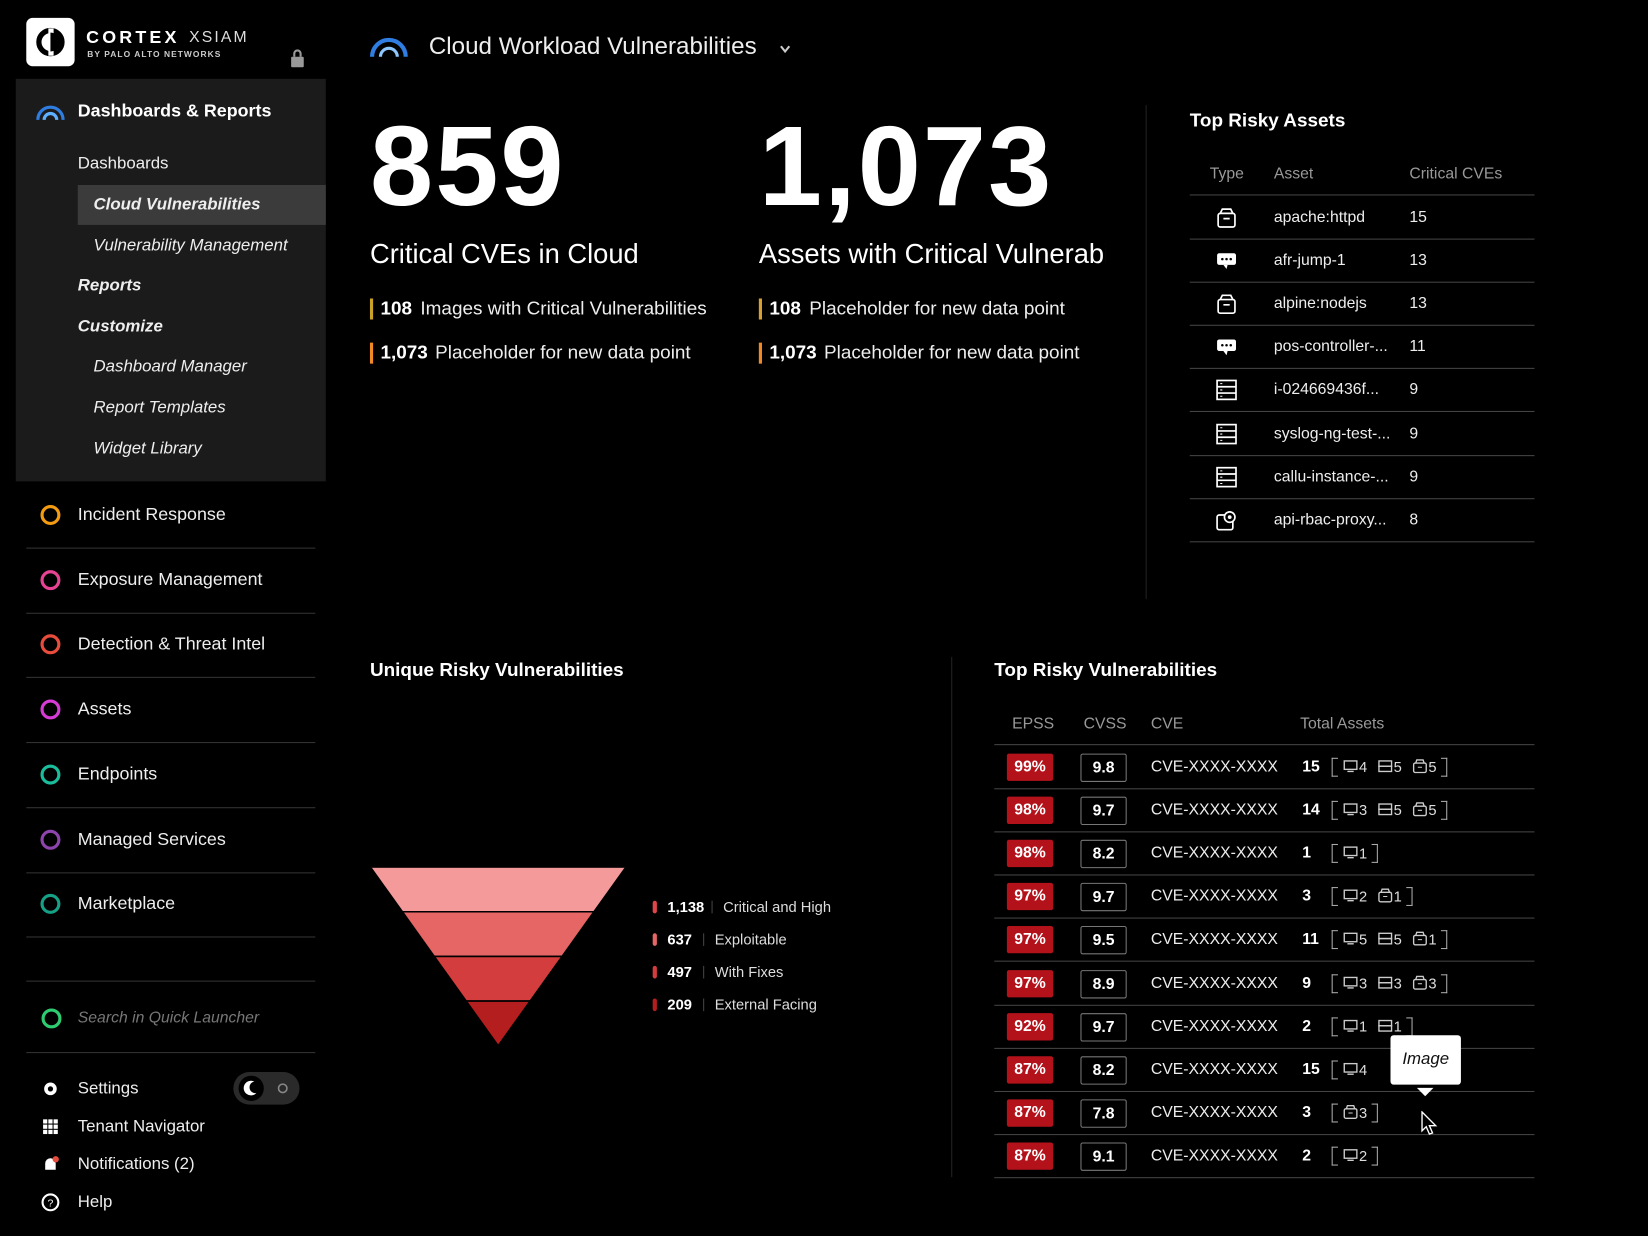 This screenshot has width=1648, height=1236. What do you see at coordinates (1363, 853) in the screenshot?
I see `asset-count: 1` at bounding box center [1363, 853].